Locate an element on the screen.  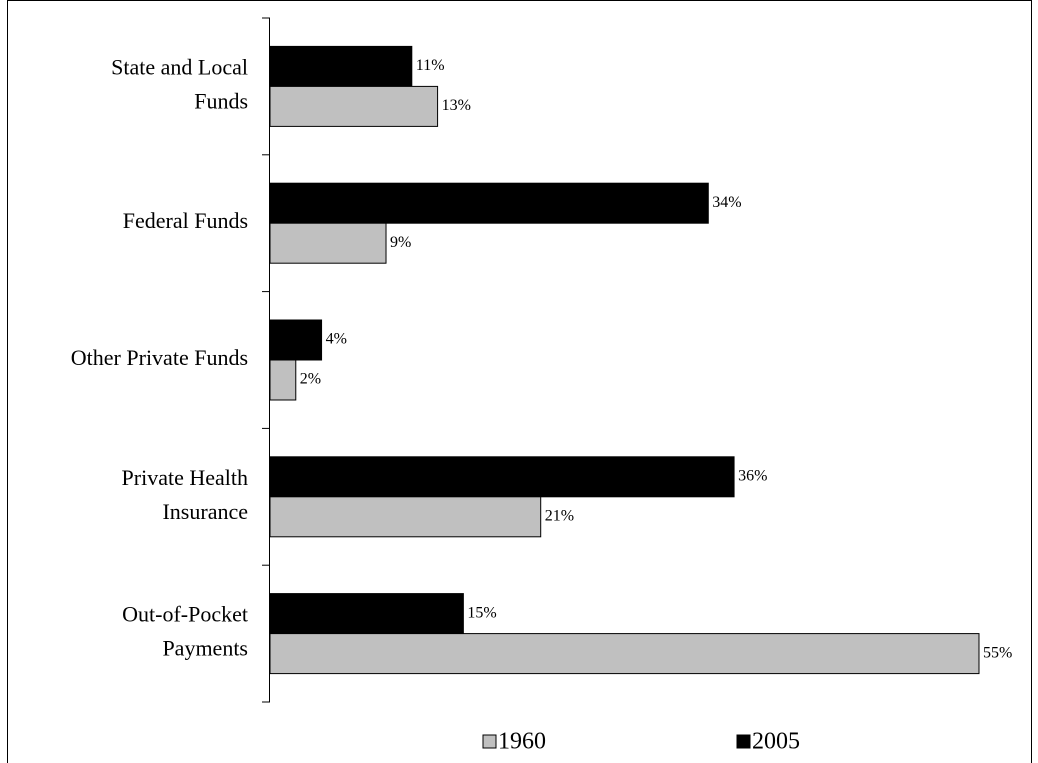
value-label: 13% is located at coordinates (456, 105).